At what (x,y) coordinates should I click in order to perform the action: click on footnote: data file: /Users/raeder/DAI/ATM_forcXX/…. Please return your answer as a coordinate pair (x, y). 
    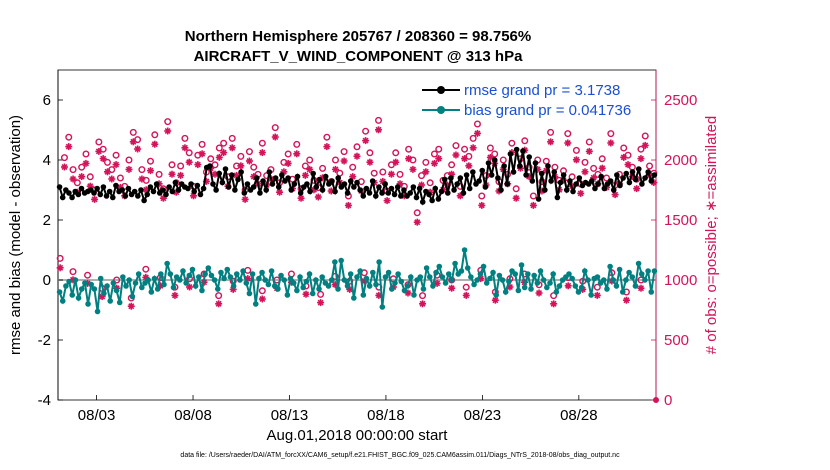
    Looking at the image, I should click on (400, 455).